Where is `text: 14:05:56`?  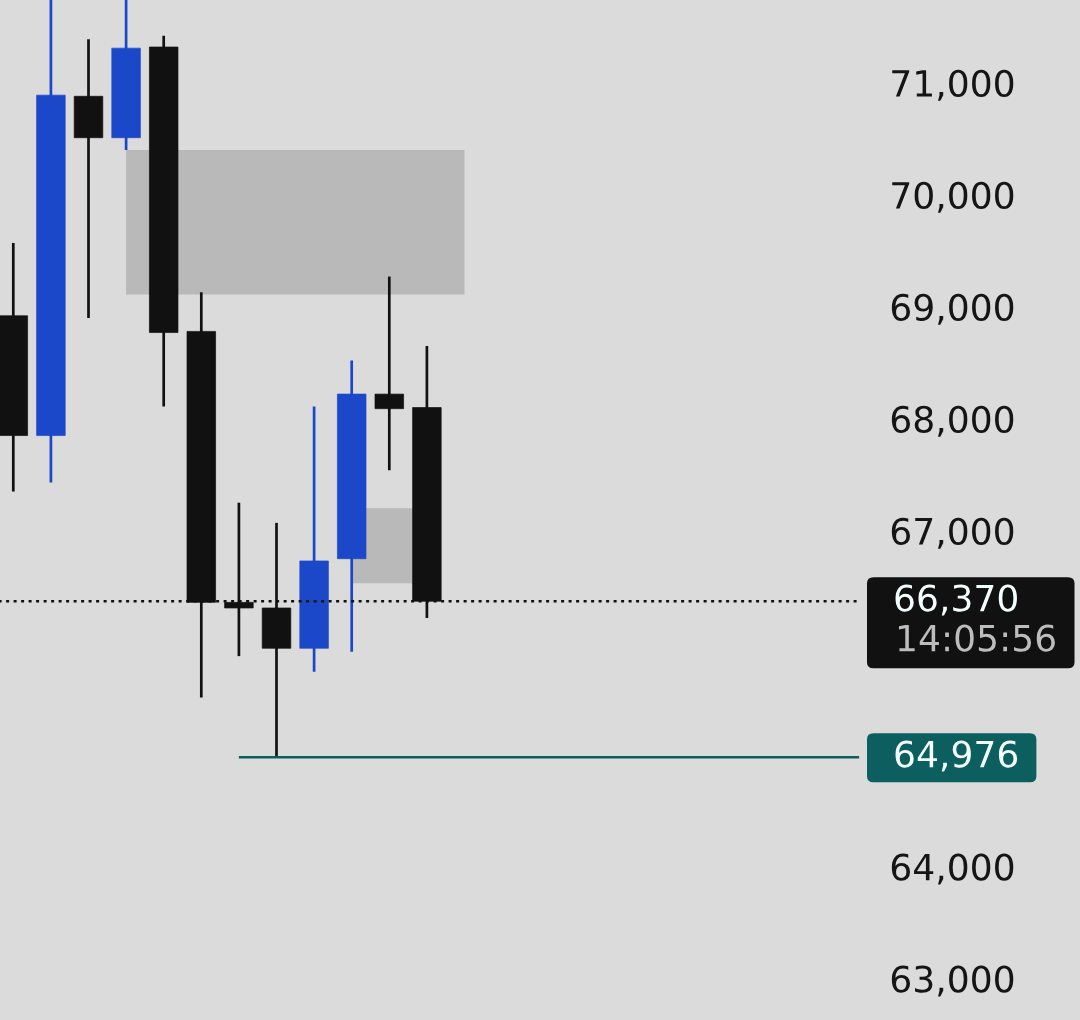
text: 14:05:56 is located at coordinates (976, 638).